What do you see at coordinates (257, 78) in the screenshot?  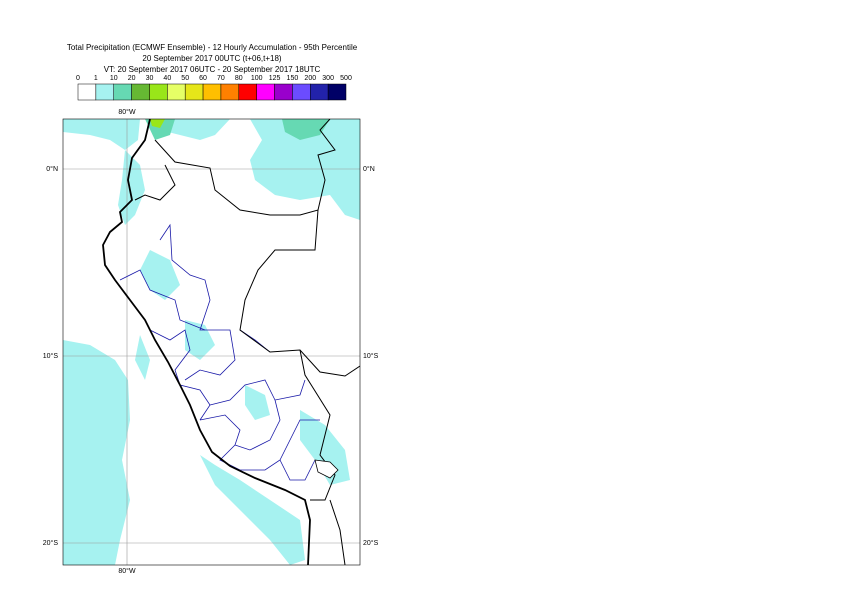 I see `legend-label: 100` at bounding box center [257, 78].